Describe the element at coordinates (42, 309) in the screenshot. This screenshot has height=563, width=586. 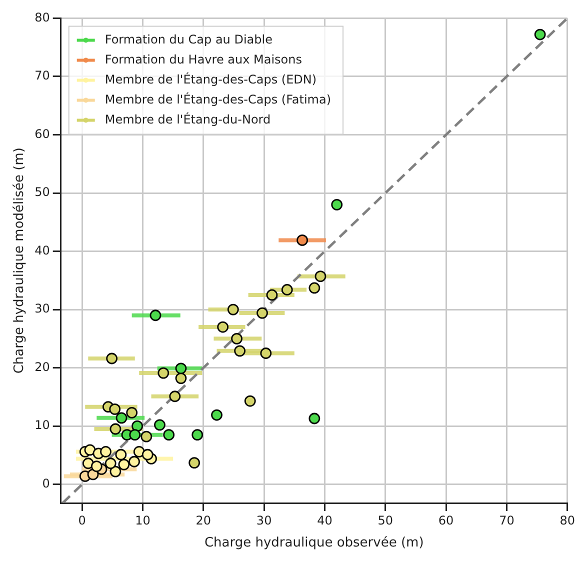
I see `y-tick-label: 30` at that location.